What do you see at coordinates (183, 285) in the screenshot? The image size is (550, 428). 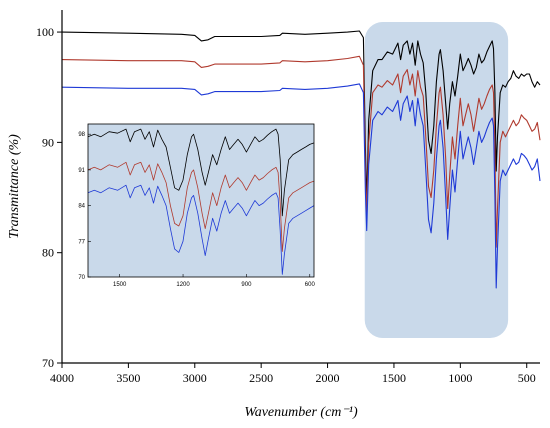 I see `inset-x-tick-label: 1200` at bounding box center [183, 285].